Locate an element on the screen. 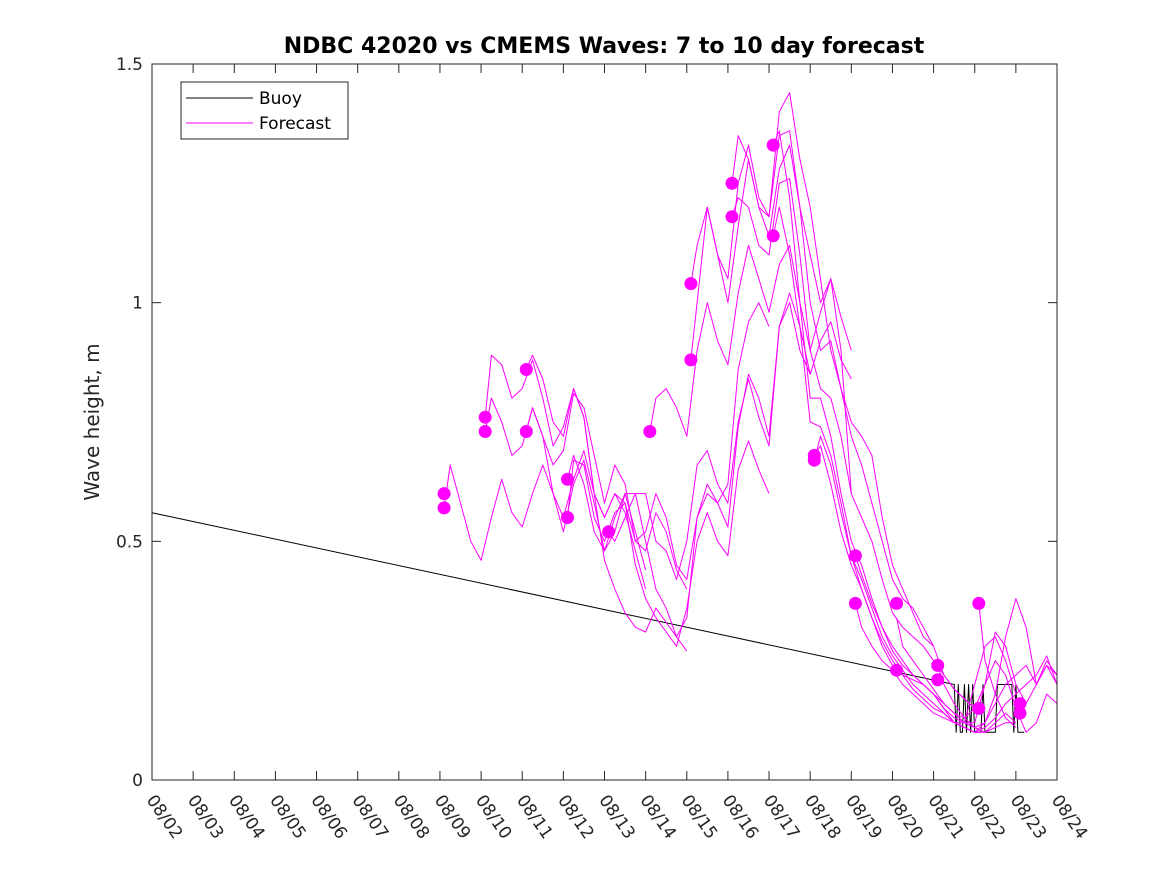 The width and height of the screenshot is (1167, 875). legend-label-forecast: Forecast is located at coordinates (295, 124).